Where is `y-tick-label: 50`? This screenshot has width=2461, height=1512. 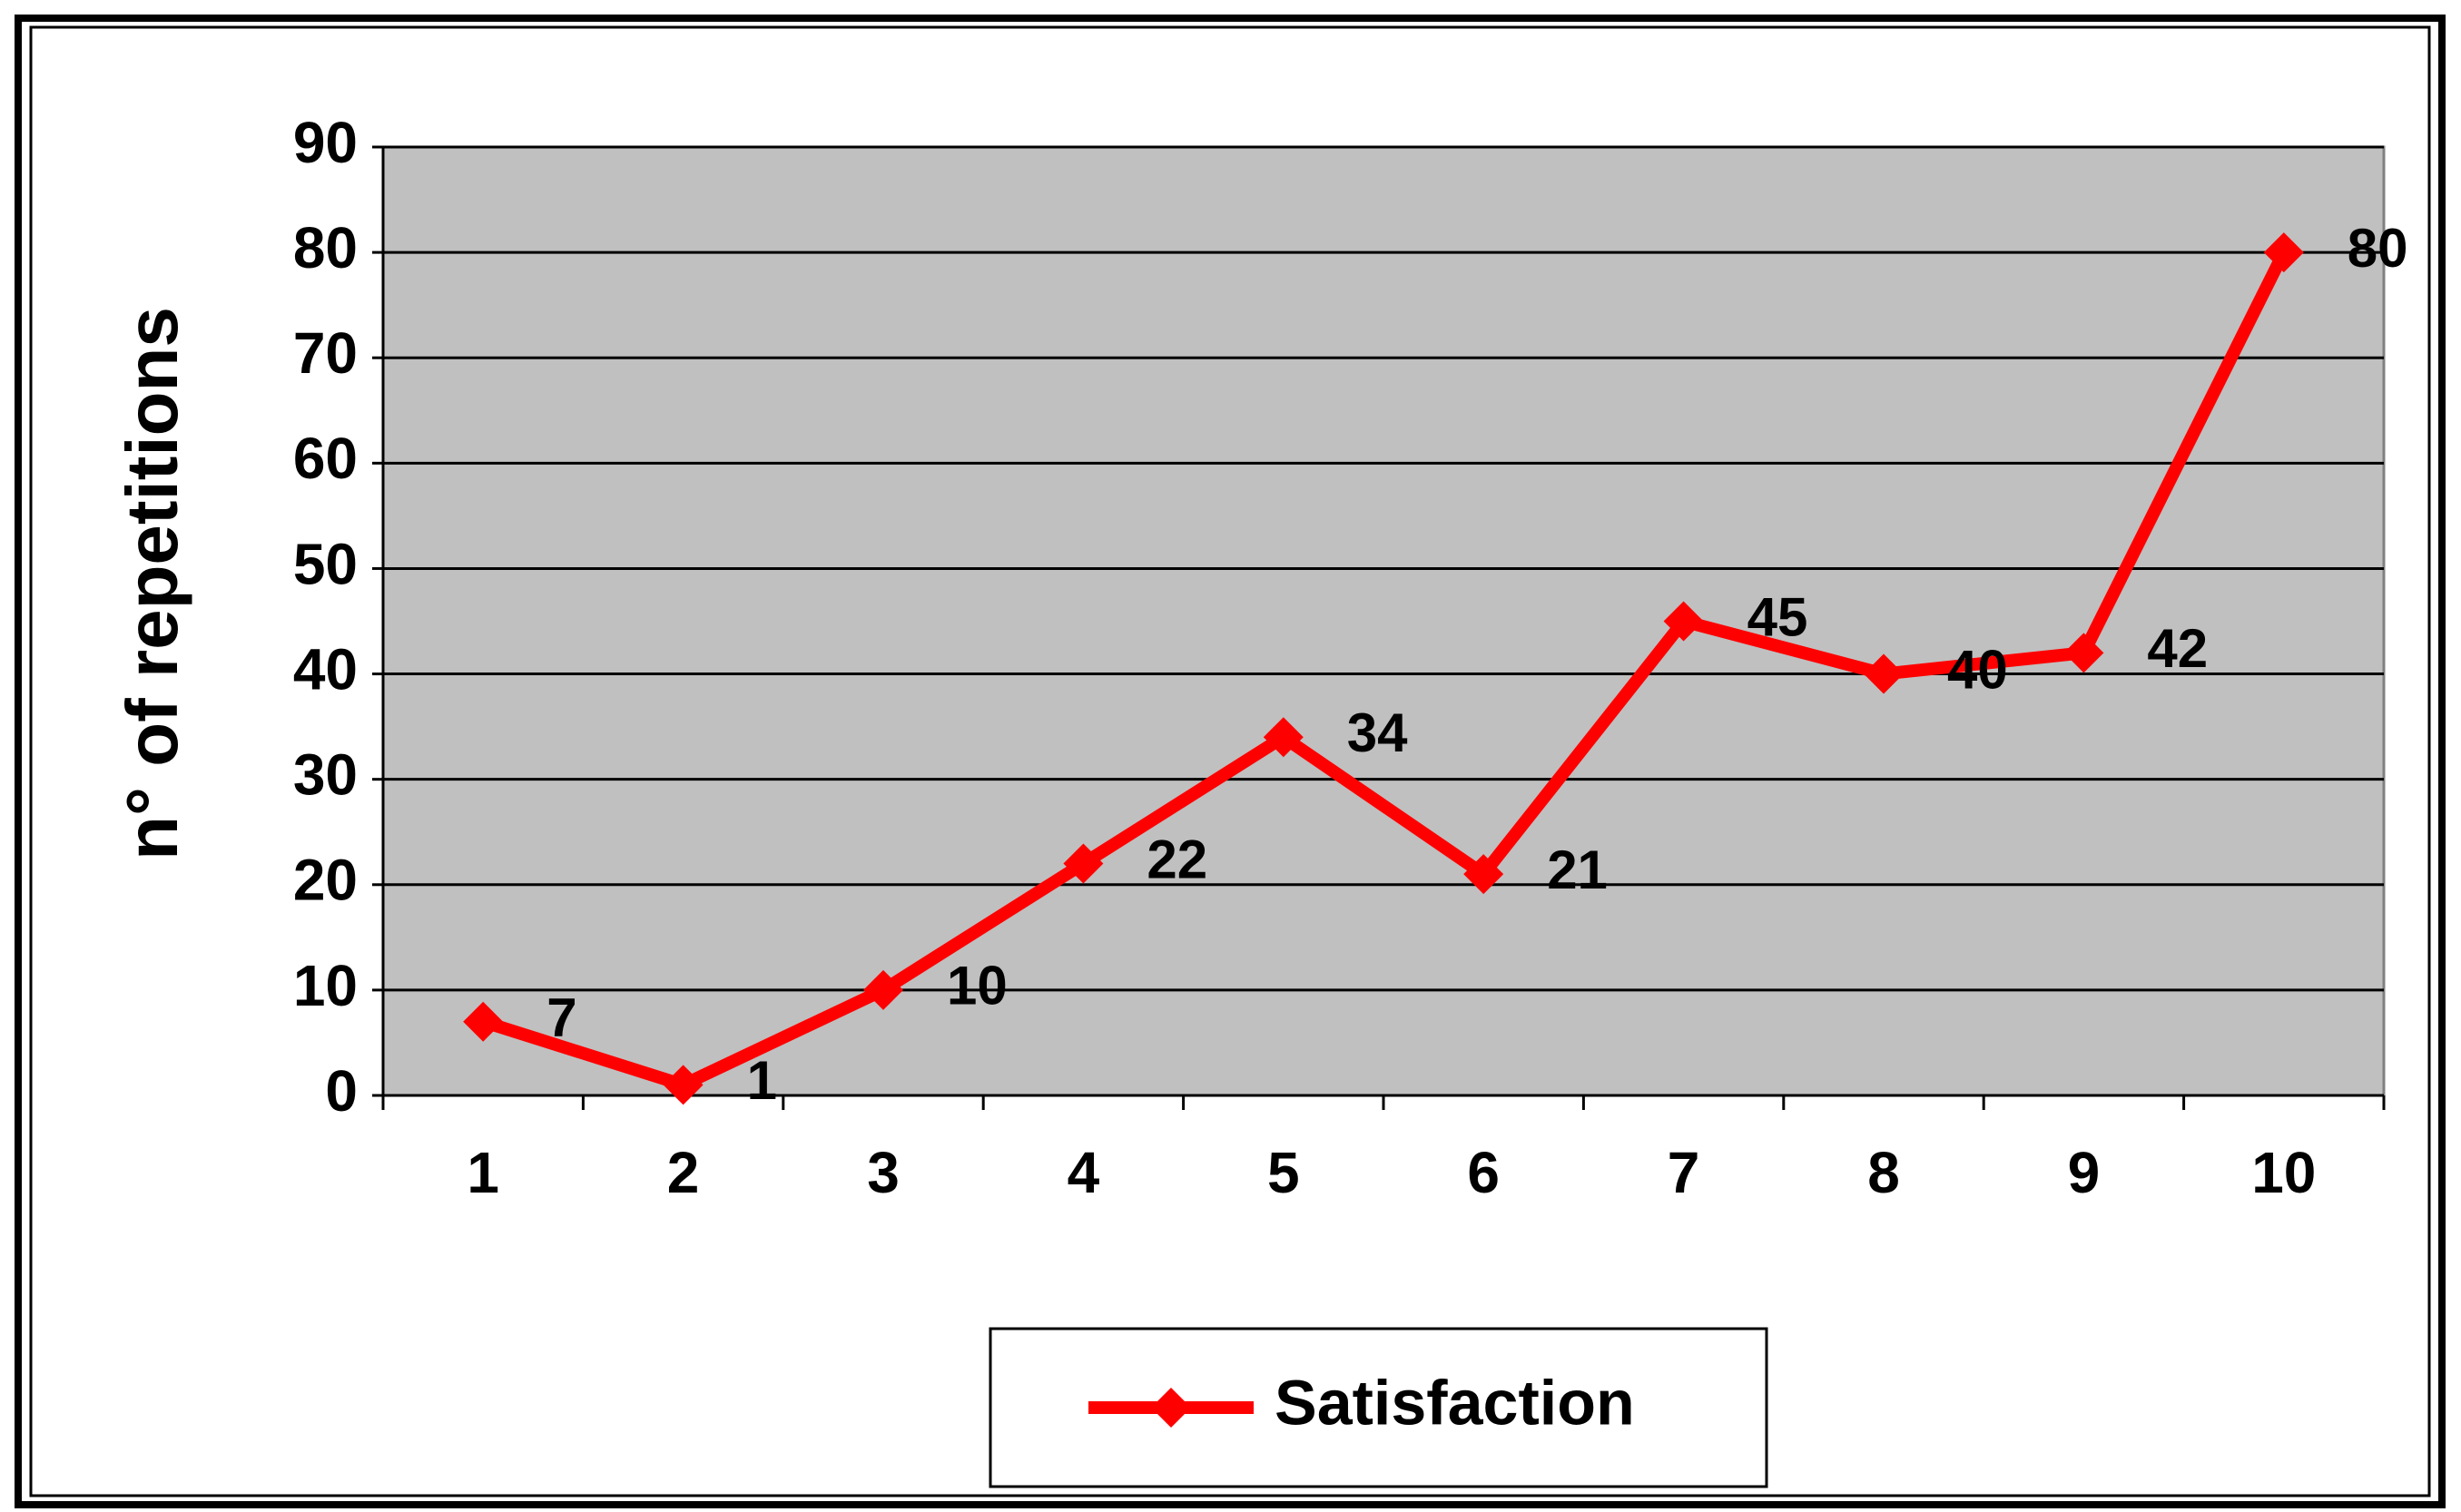 y-tick-label: 50 is located at coordinates (325, 563).